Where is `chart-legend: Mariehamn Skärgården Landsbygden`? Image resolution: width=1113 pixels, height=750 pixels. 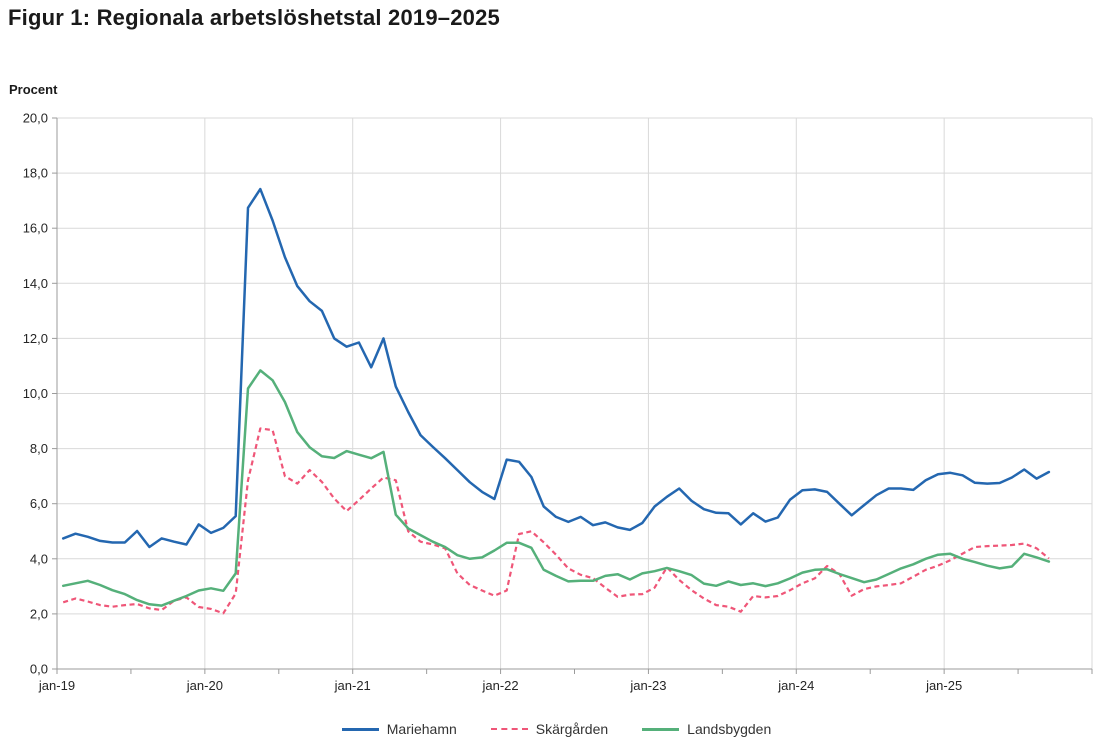 chart-legend: Mariehamn Skärgården Landsbygden is located at coordinates (556, 729).